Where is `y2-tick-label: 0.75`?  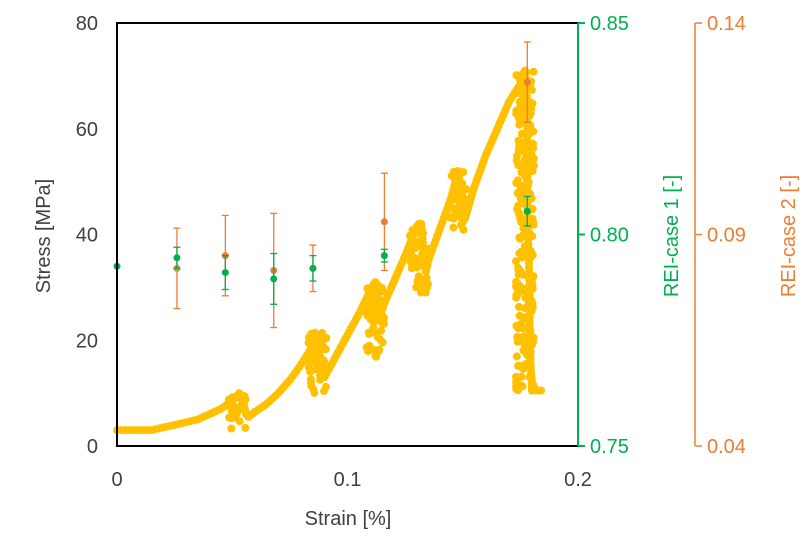
y2-tick-label: 0.75 is located at coordinates (609, 447).